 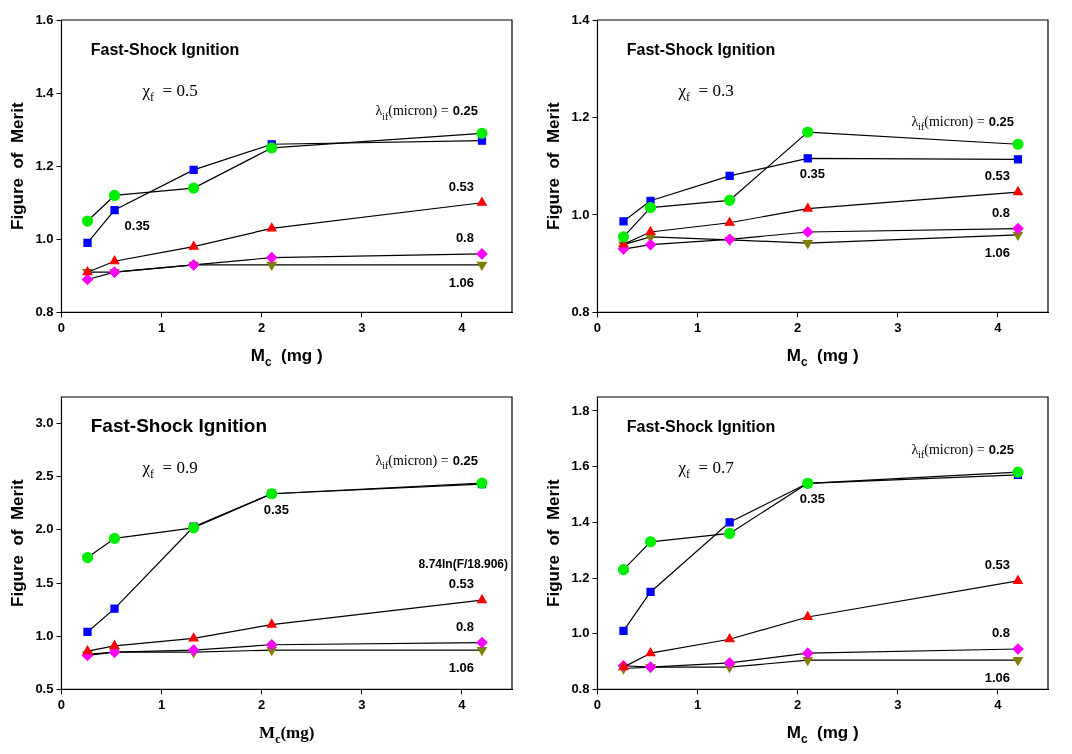 I want to click on y-tick-label: 0.5, so click(x=44, y=688).